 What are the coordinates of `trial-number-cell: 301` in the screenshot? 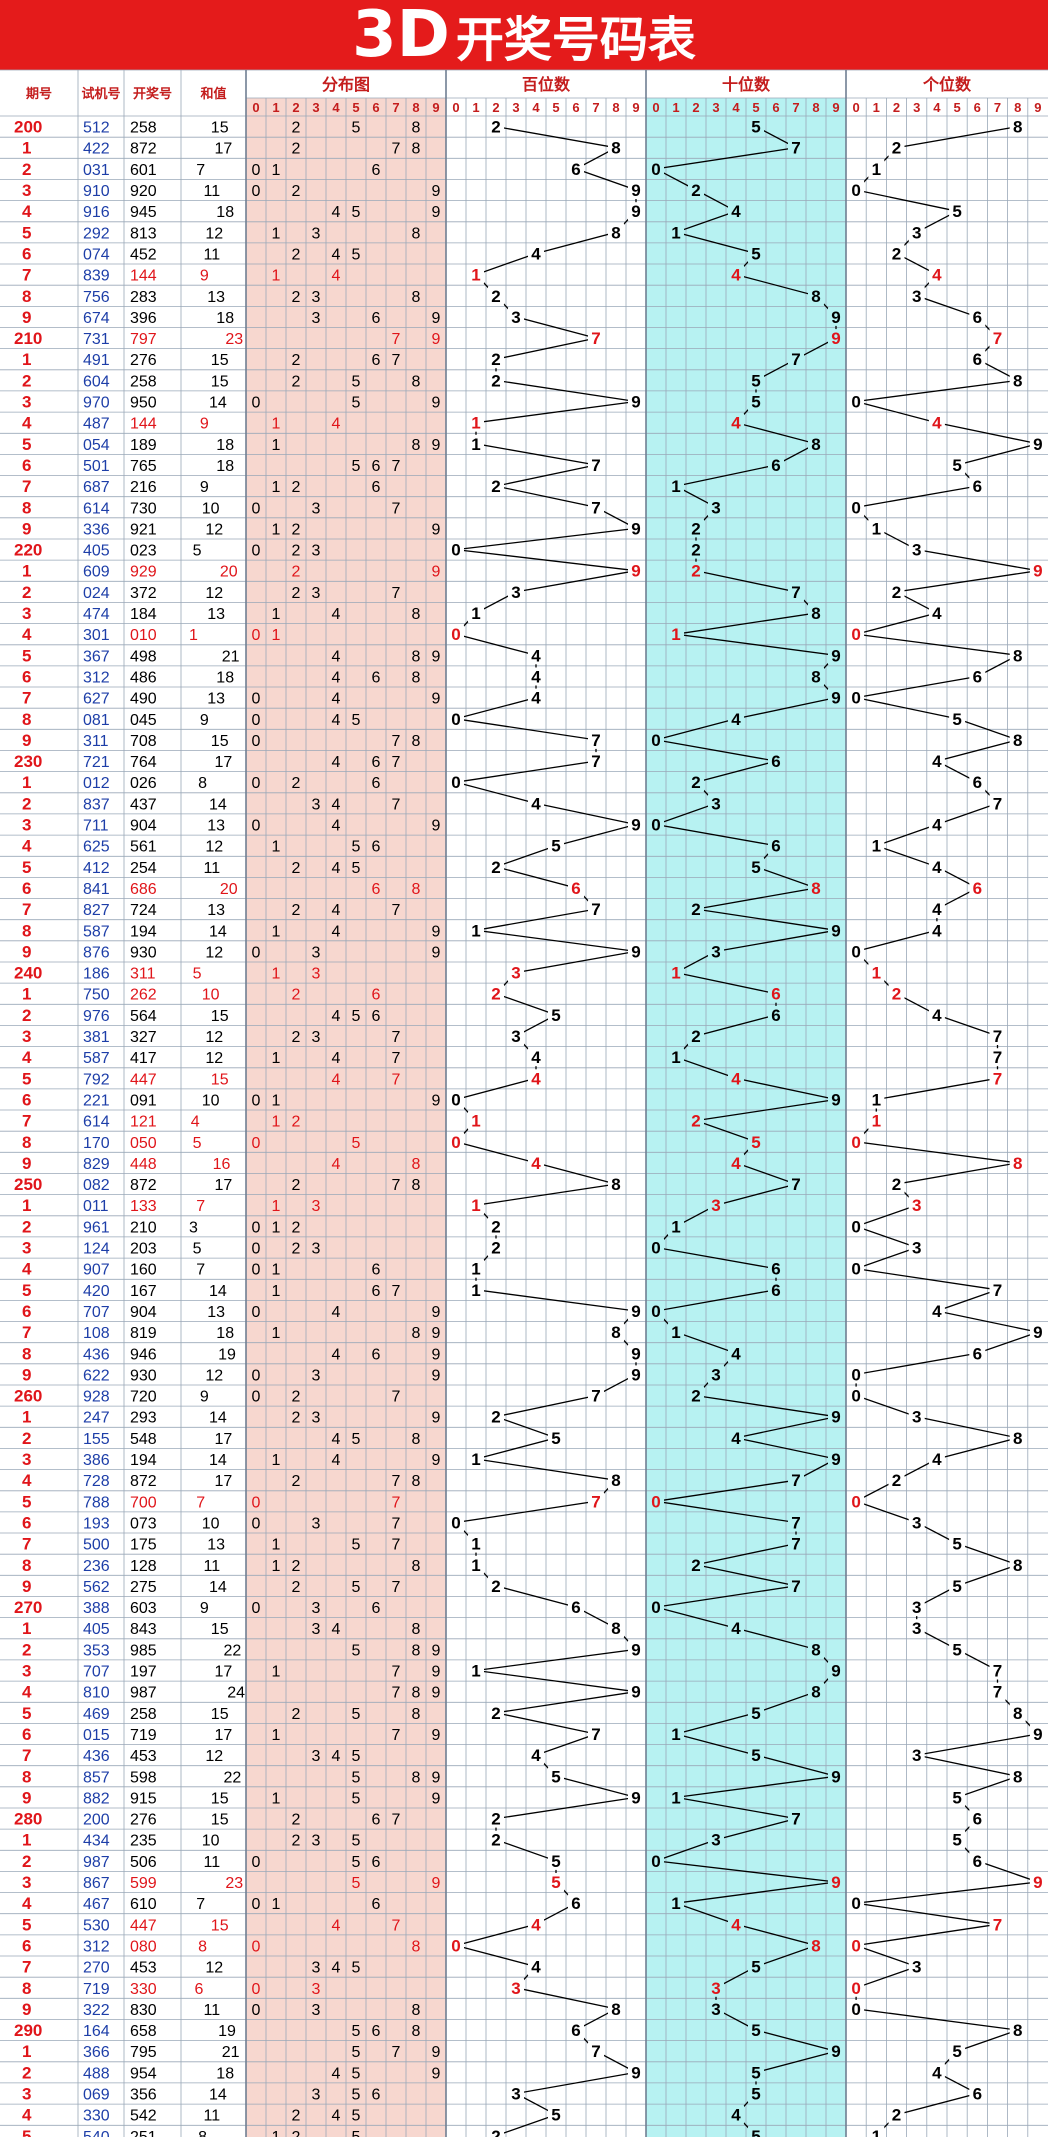 It's located at (96, 635).